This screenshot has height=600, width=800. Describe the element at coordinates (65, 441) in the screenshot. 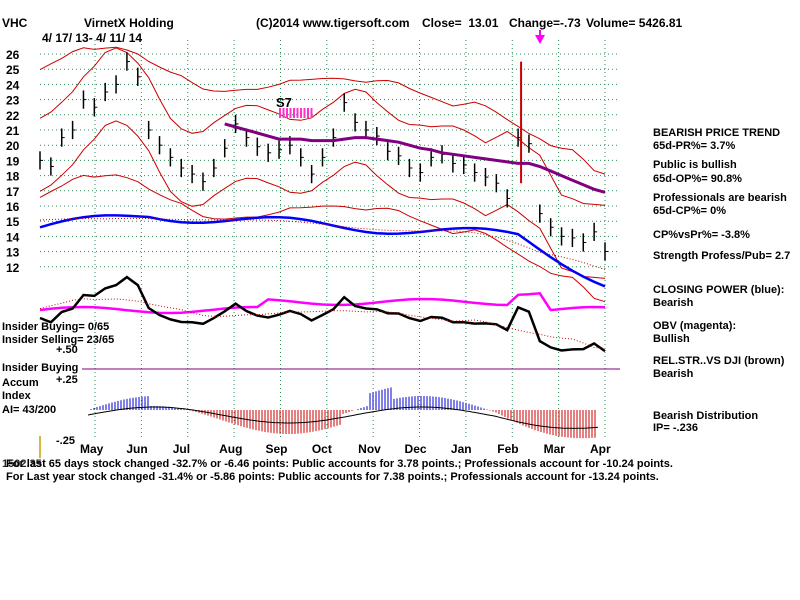

I see `accum-level-neg025: -.25` at that location.